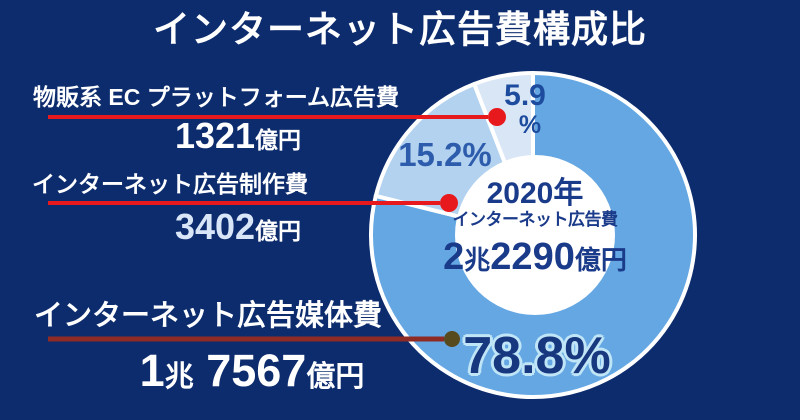 This screenshot has width=800, height=420. What do you see at coordinates (530, 125) in the screenshot?
I see `percent-sign: %` at bounding box center [530, 125].